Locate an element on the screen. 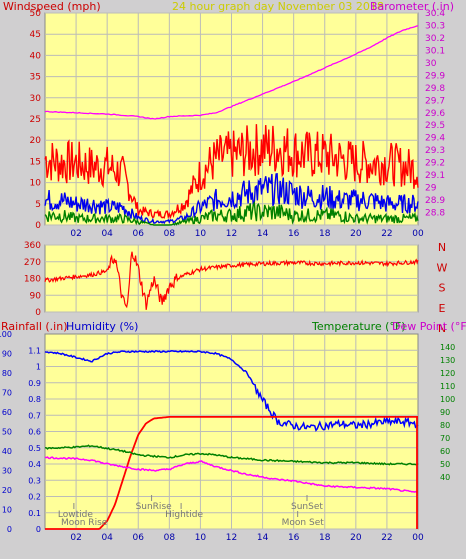  temperature-tick: 130 is located at coordinates (447, 360).